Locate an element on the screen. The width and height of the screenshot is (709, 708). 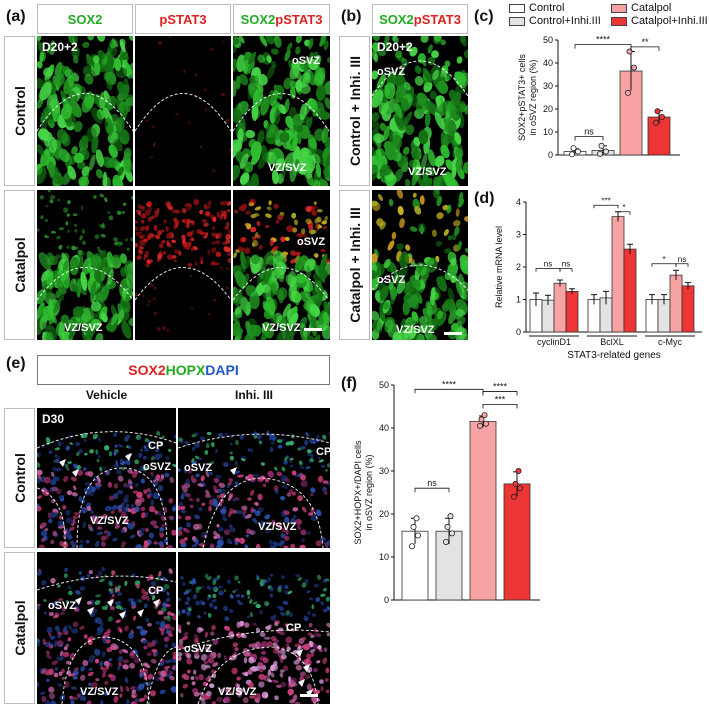
row-label-catalpol-a: Catalpol is located at coordinates (19, 265).